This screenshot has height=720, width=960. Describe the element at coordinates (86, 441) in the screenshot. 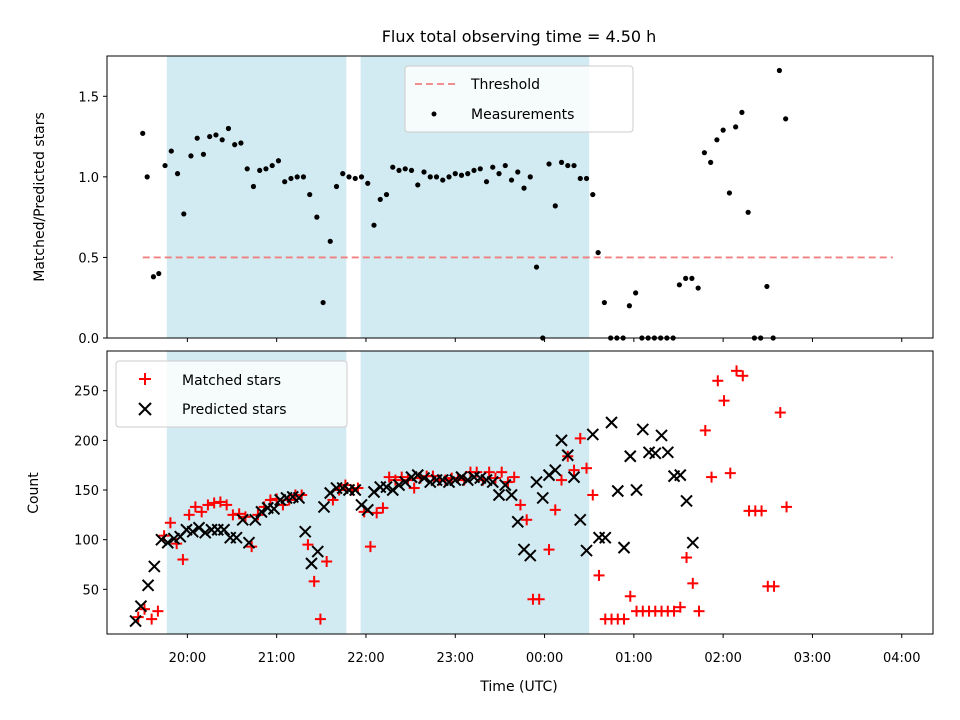

I see `bottom-y-tick-label: 200` at that location.